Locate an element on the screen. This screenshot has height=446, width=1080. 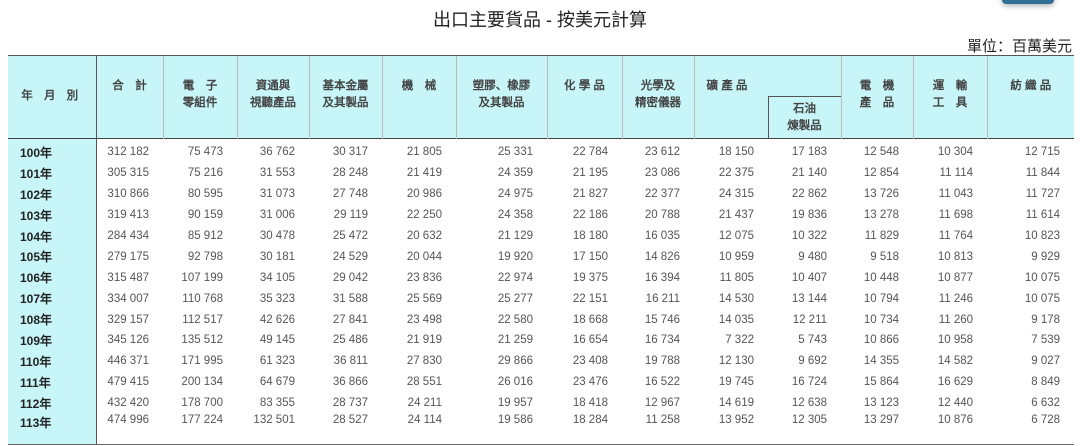
cell-mineral: 14 035 is located at coordinates (736, 319).